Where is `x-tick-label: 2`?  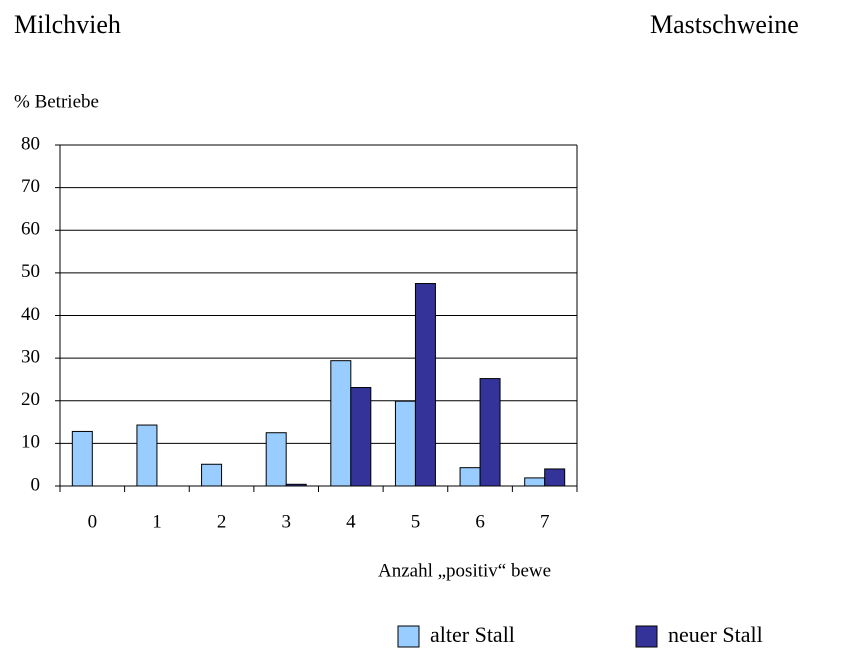
x-tick-label: 2 is located at coordinates (222, 521).